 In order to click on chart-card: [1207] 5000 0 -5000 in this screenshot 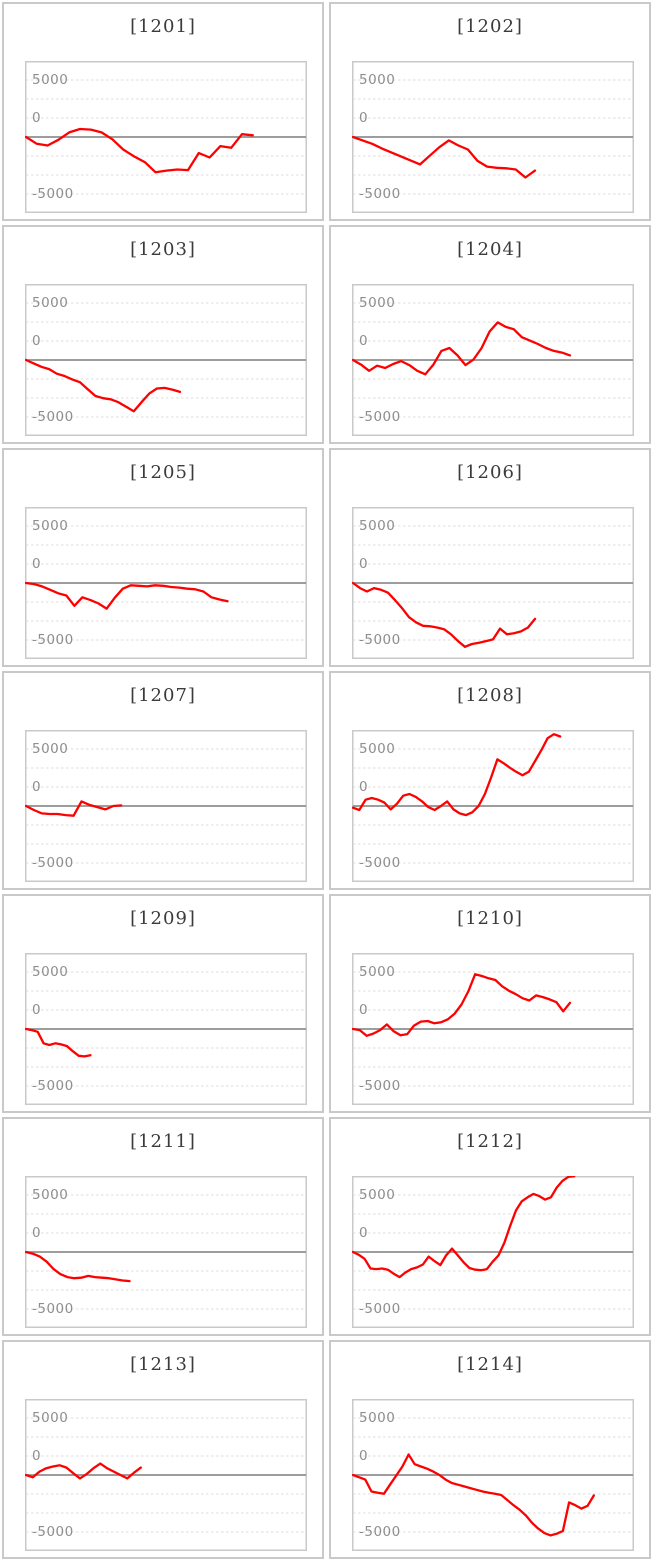, I will do `click(163, 780)`.